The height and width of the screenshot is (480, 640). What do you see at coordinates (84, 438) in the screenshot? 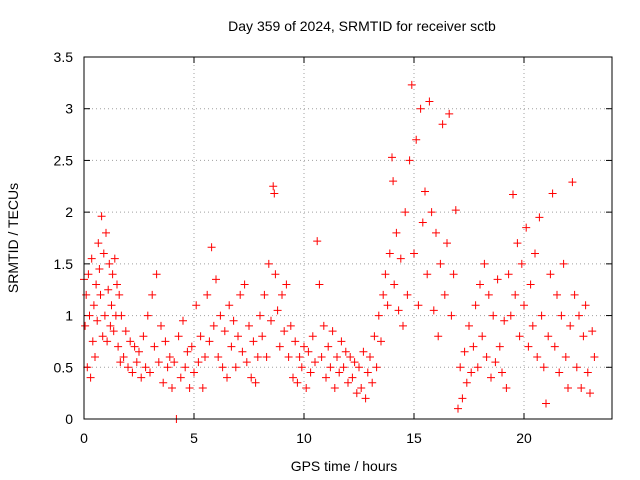
I see `x-tick-label: 0` at bounding box center [84, 438].